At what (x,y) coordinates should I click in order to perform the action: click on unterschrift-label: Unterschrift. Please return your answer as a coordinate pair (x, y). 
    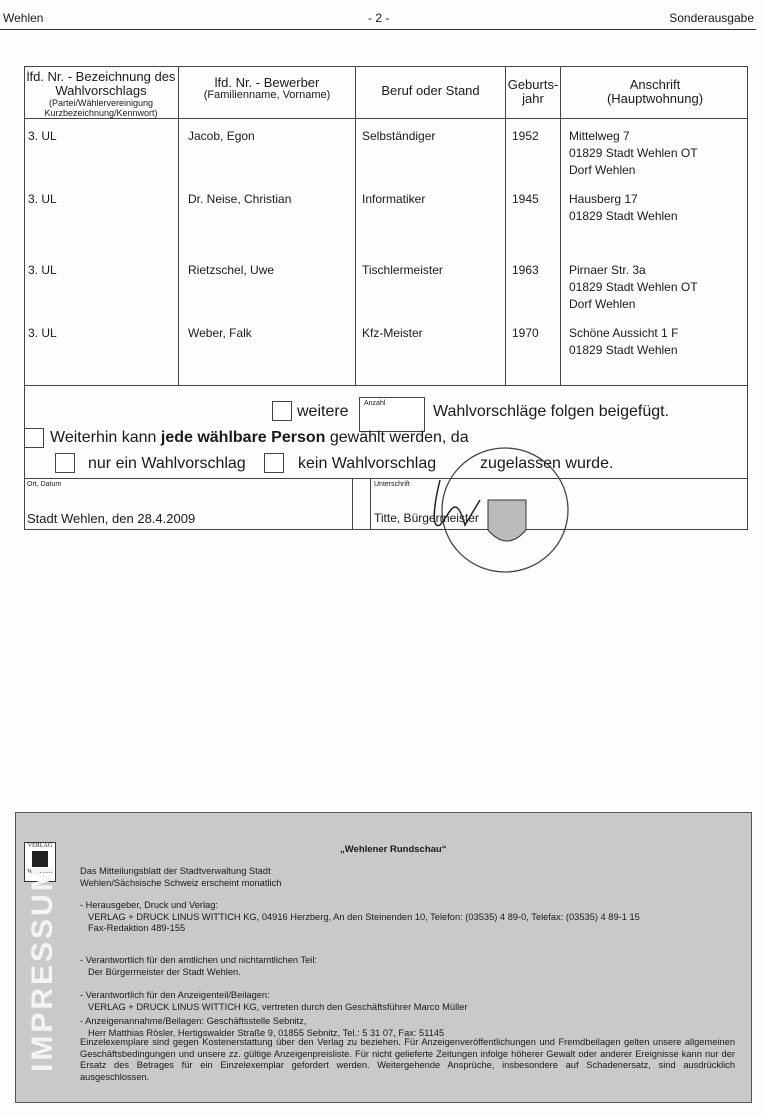
    Looking at the image, I should click on (392, 484).